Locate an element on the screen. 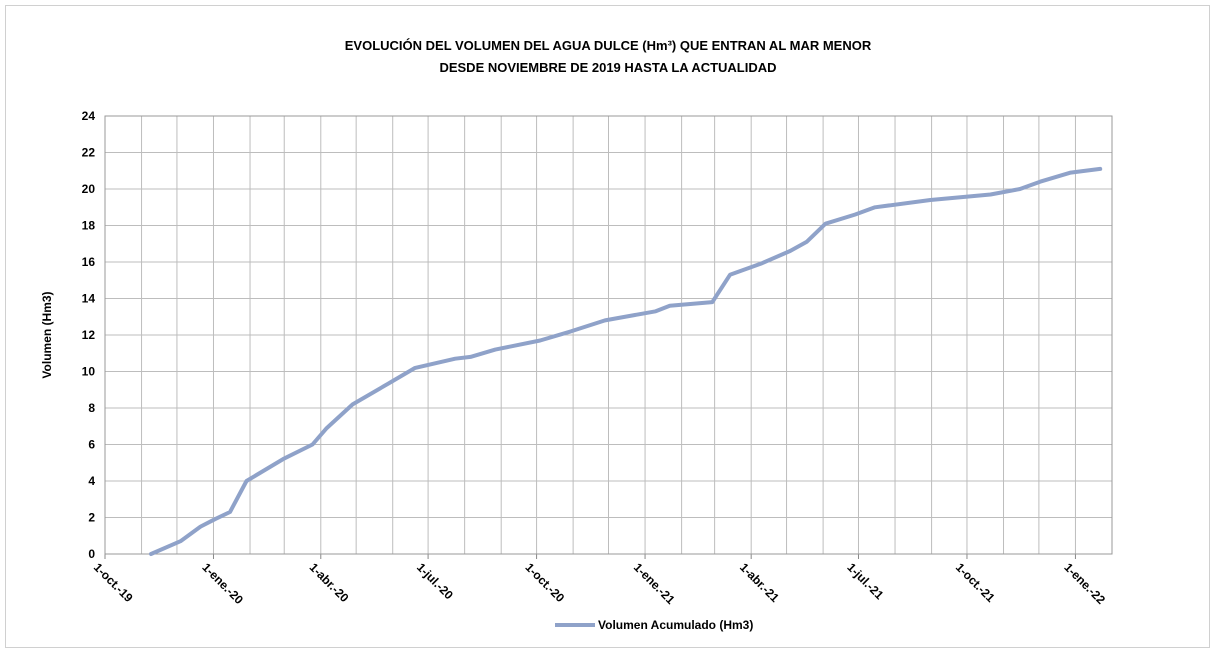  y-tick-label: 24 is located at coordinates (89, 116).